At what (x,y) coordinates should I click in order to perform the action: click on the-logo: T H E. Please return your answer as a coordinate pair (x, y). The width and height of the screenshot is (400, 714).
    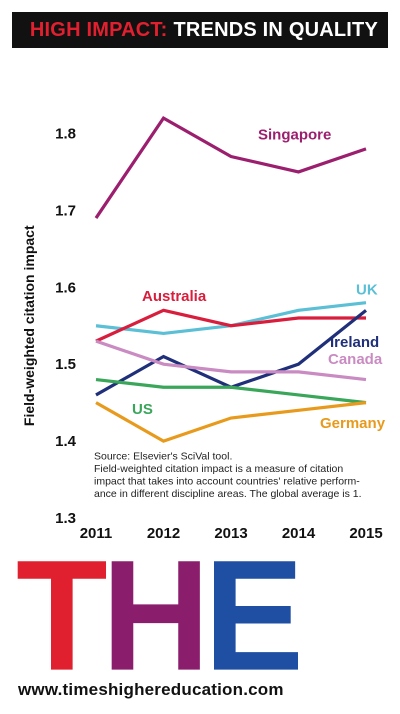
    Looking at the image, I should click on (157, 615).